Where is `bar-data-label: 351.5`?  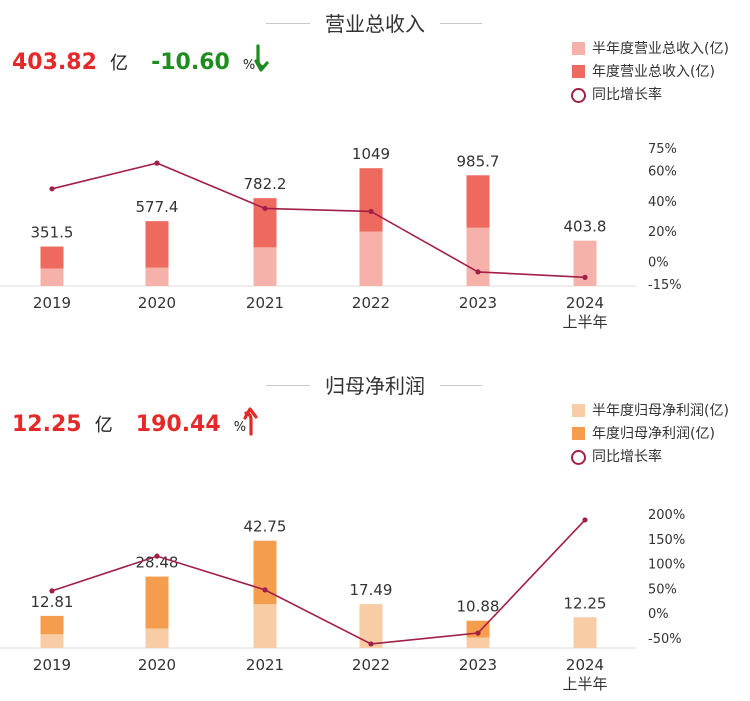
bar-data-label: 351.5 is located at coordinates (52, 233).